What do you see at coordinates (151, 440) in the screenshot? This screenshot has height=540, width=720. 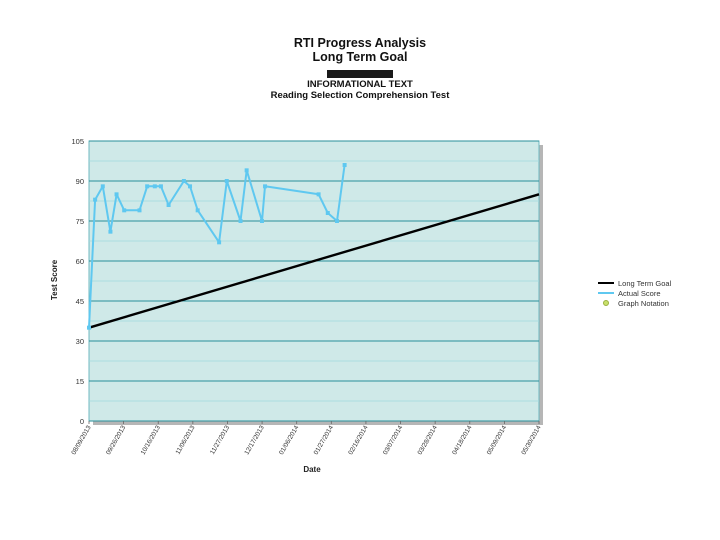 I see `x-tick-label: 10/16/2013` at bounding box center [151, 440].